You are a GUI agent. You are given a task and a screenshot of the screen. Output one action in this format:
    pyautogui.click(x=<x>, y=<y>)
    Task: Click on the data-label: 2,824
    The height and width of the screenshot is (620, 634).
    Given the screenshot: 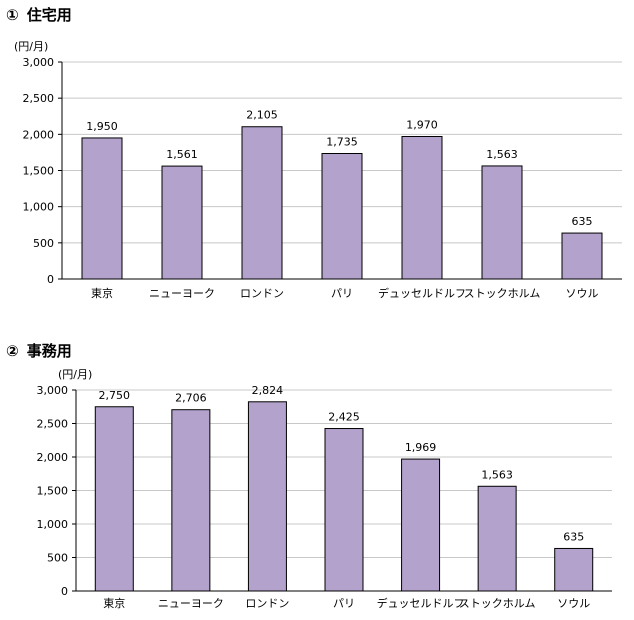 What is the action you would take?
    pyautogui.click(x=268, y=390)
    